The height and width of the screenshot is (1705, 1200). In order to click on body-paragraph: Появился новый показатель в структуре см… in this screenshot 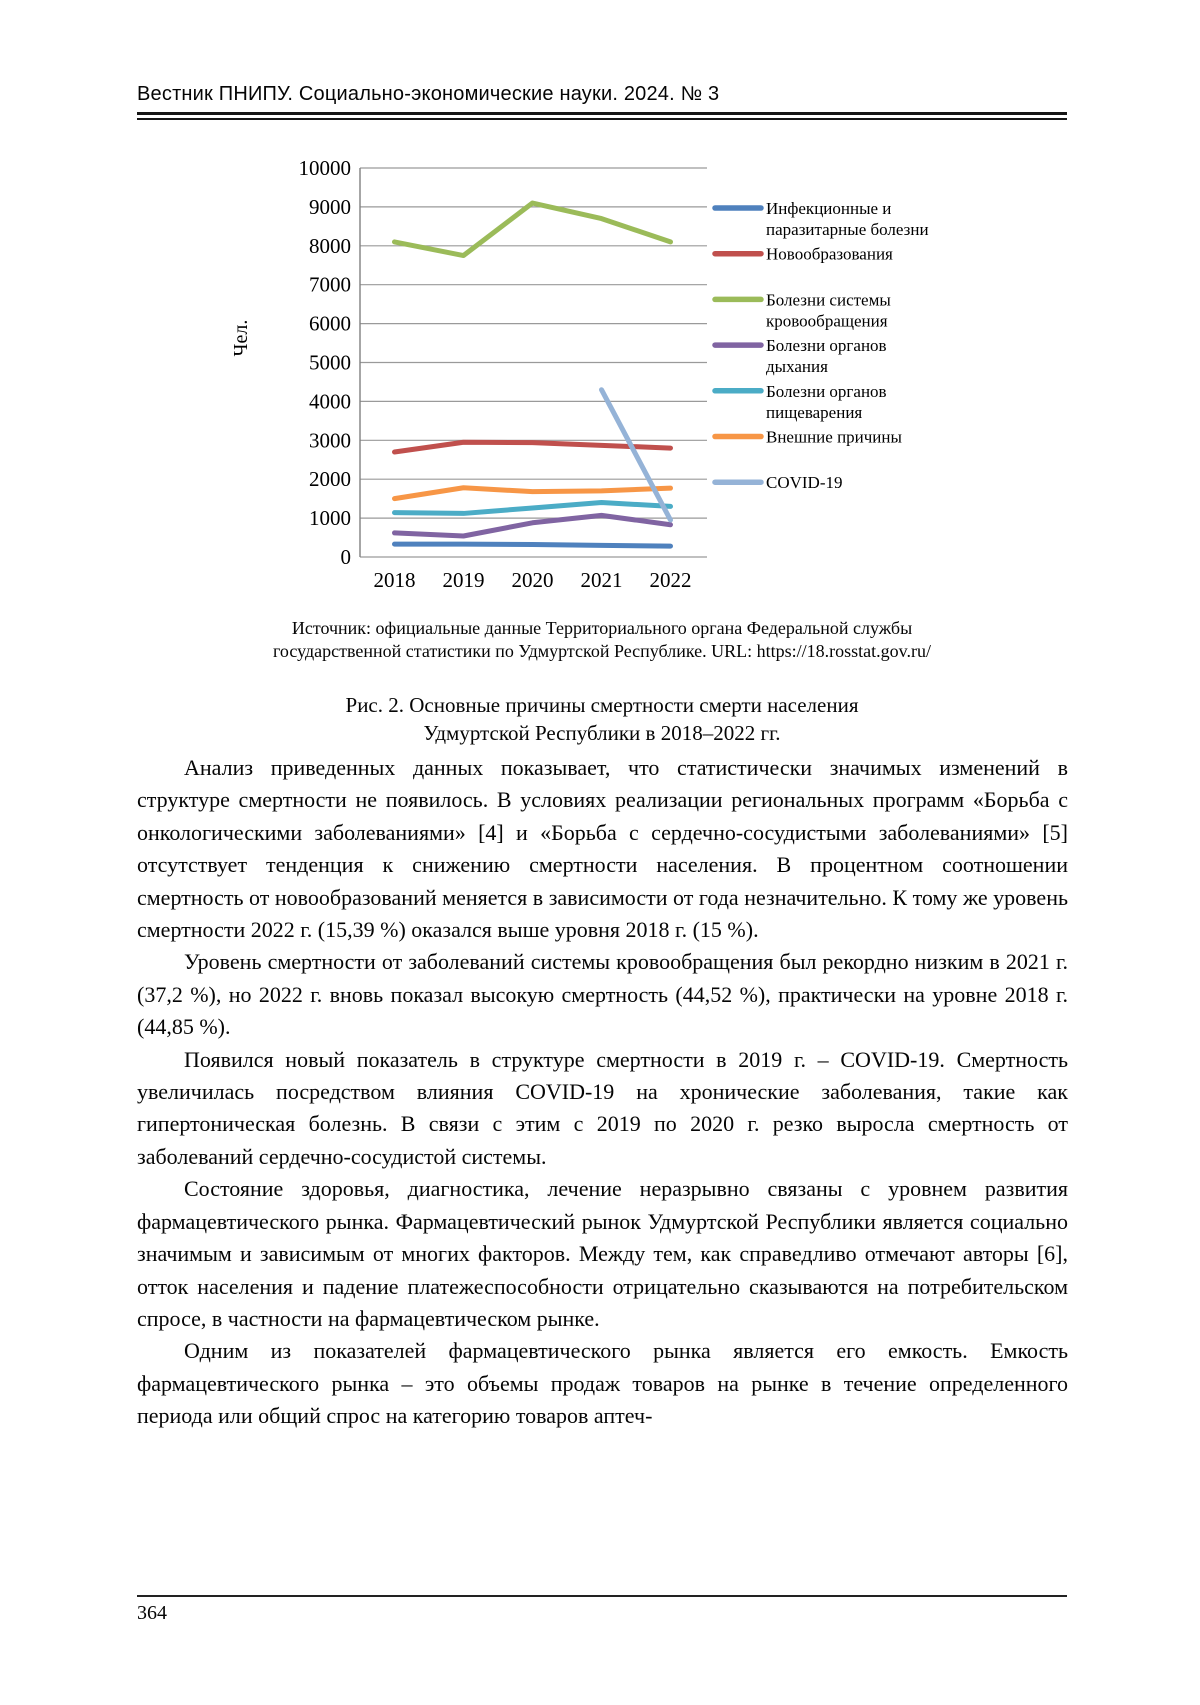, I will do `click(602, 1107)`.